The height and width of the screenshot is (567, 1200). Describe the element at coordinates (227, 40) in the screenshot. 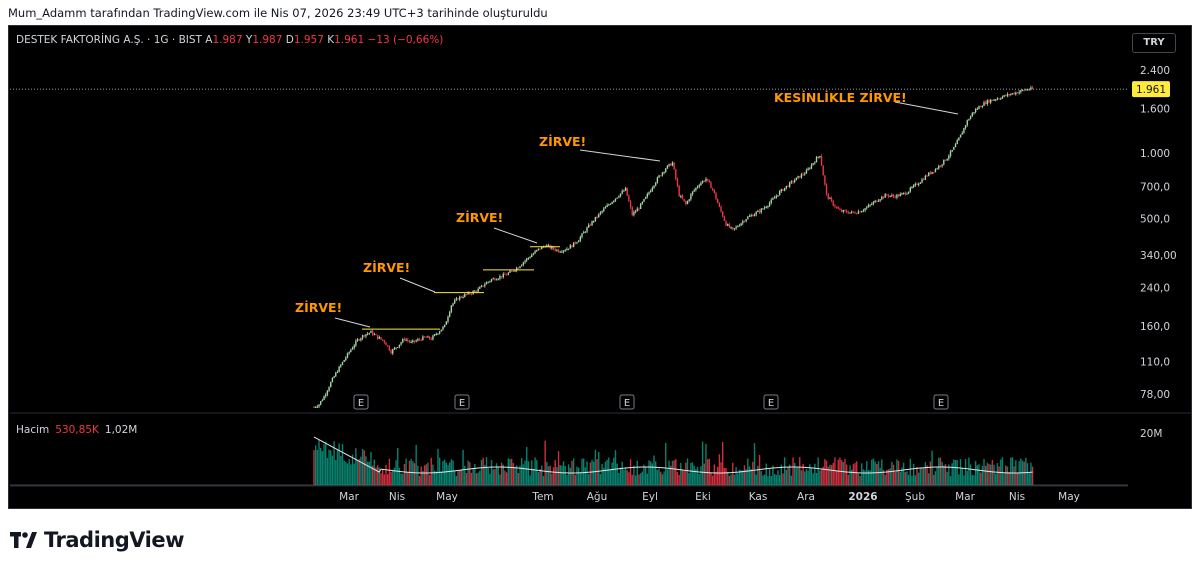

I see `open-value: 1.987` at that location.